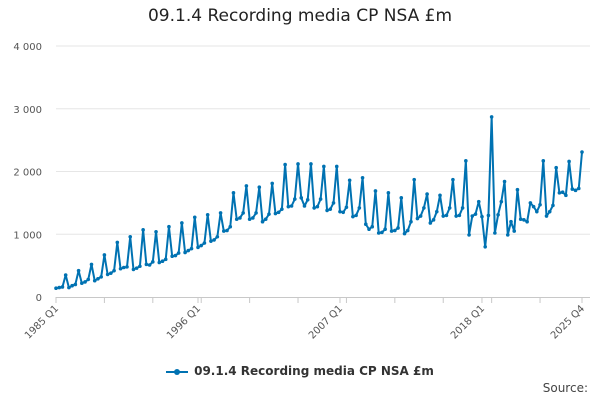  Describe the element at coordinates (314, 371) in the screenshot. I see `legend-label: 09.1.4 Recording media CP NSA £m` at that location.